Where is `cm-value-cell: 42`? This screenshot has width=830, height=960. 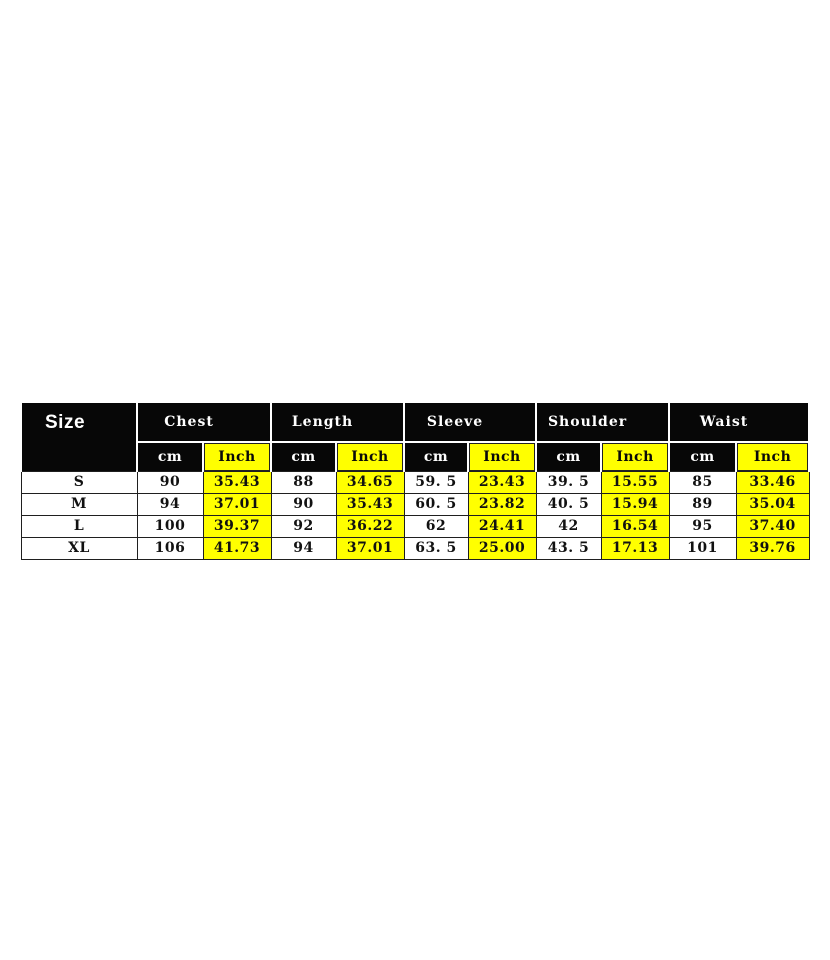
cm-value-cell: 42 is located at coordinates (568, 526).